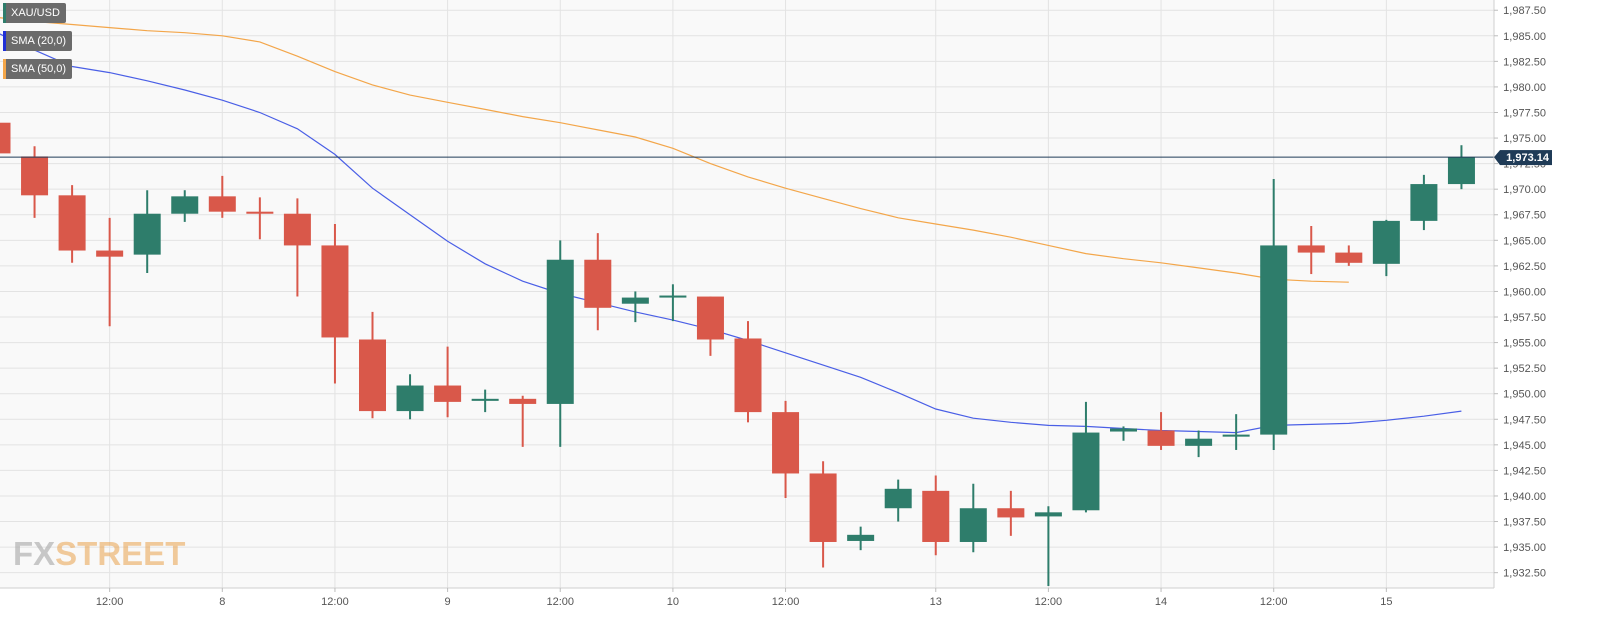 This screenshot has width=1600, height=627. I want to click on y-tick-label: 1,935.00, so click(1524, 548).